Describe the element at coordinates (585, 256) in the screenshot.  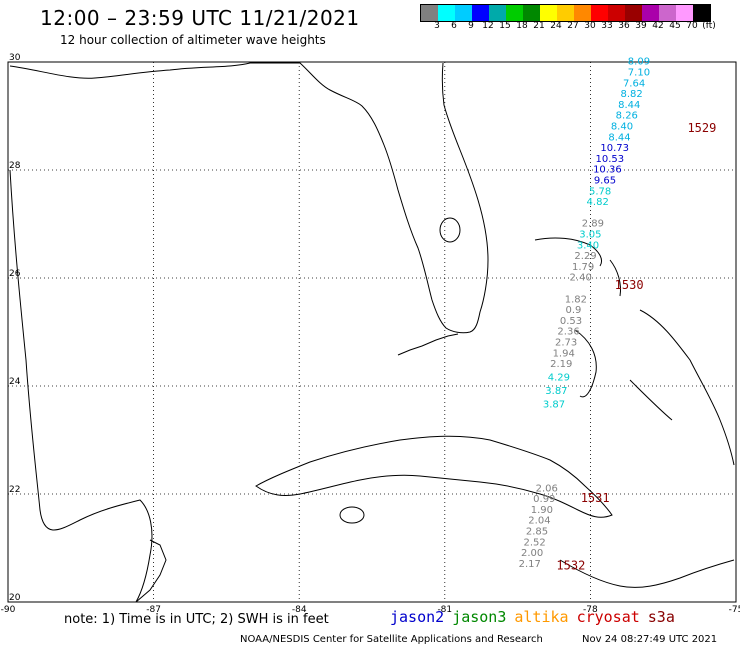
I see `wave-height-value: 2.29` at that location.